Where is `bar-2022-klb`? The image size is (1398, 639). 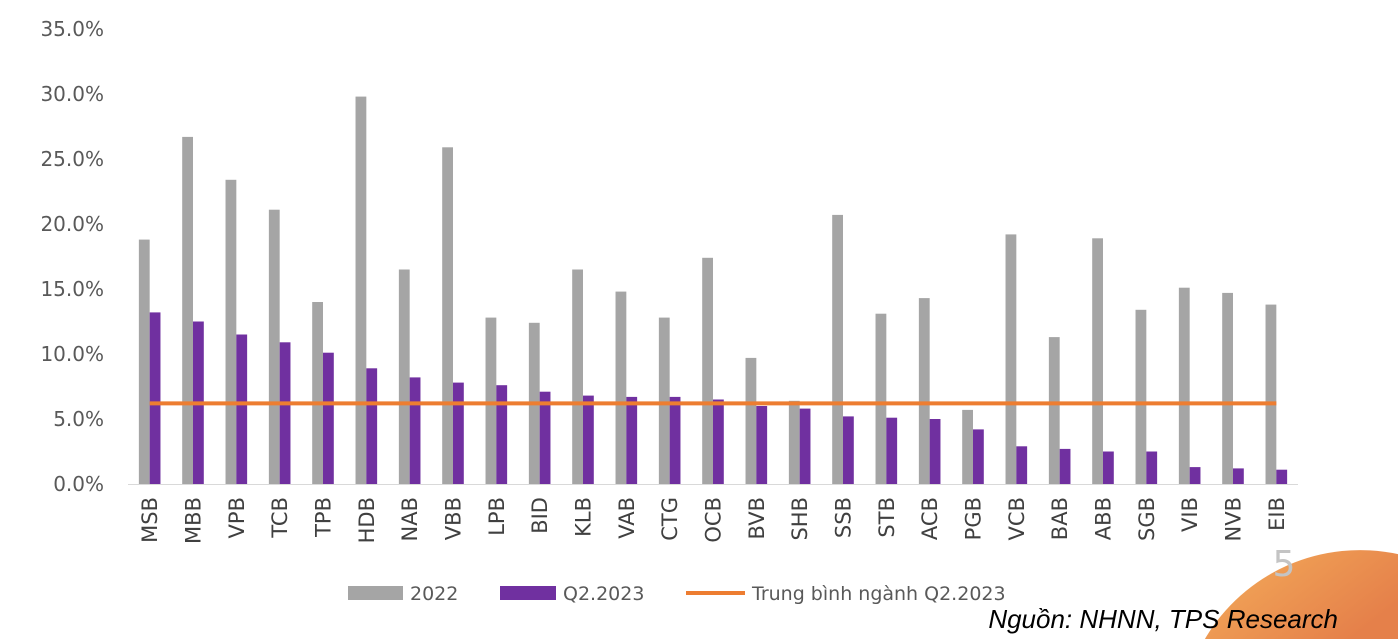 bar-2022-klb is located at coordinates (577, 376).